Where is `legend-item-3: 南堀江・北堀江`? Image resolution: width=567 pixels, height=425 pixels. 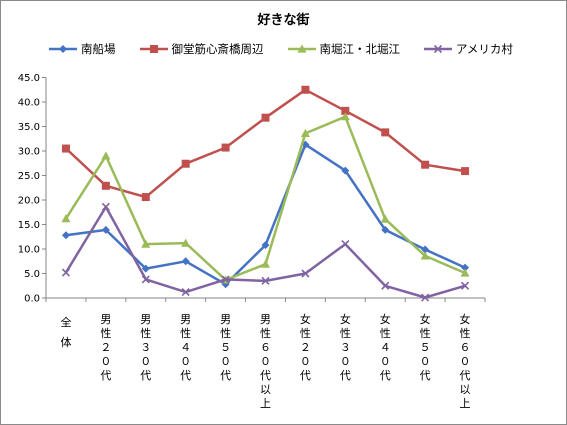 legend-item-3: 南堀江・北堀江 is located at coordinates (344, 49).